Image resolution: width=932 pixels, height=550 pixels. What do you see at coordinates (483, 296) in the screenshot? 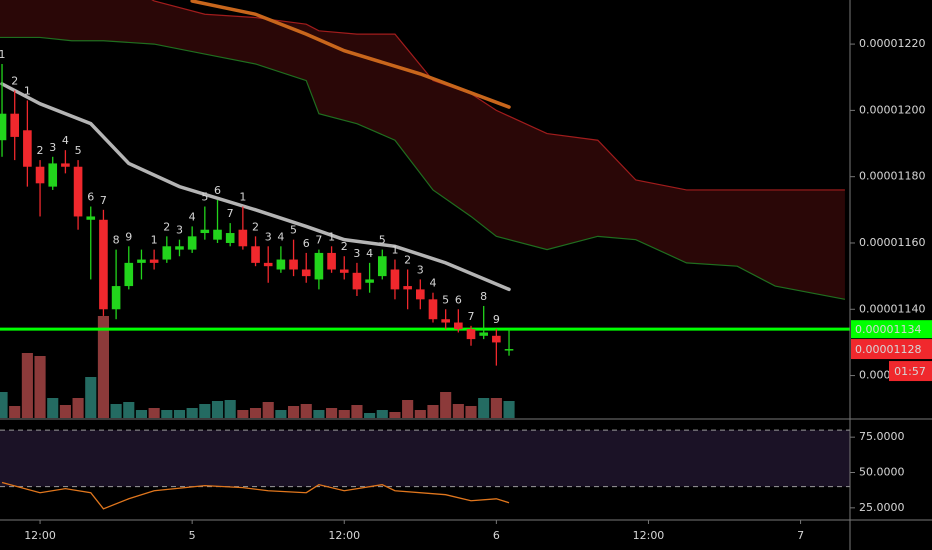
I see `td-count: 8` at bounding box center [483, 296].